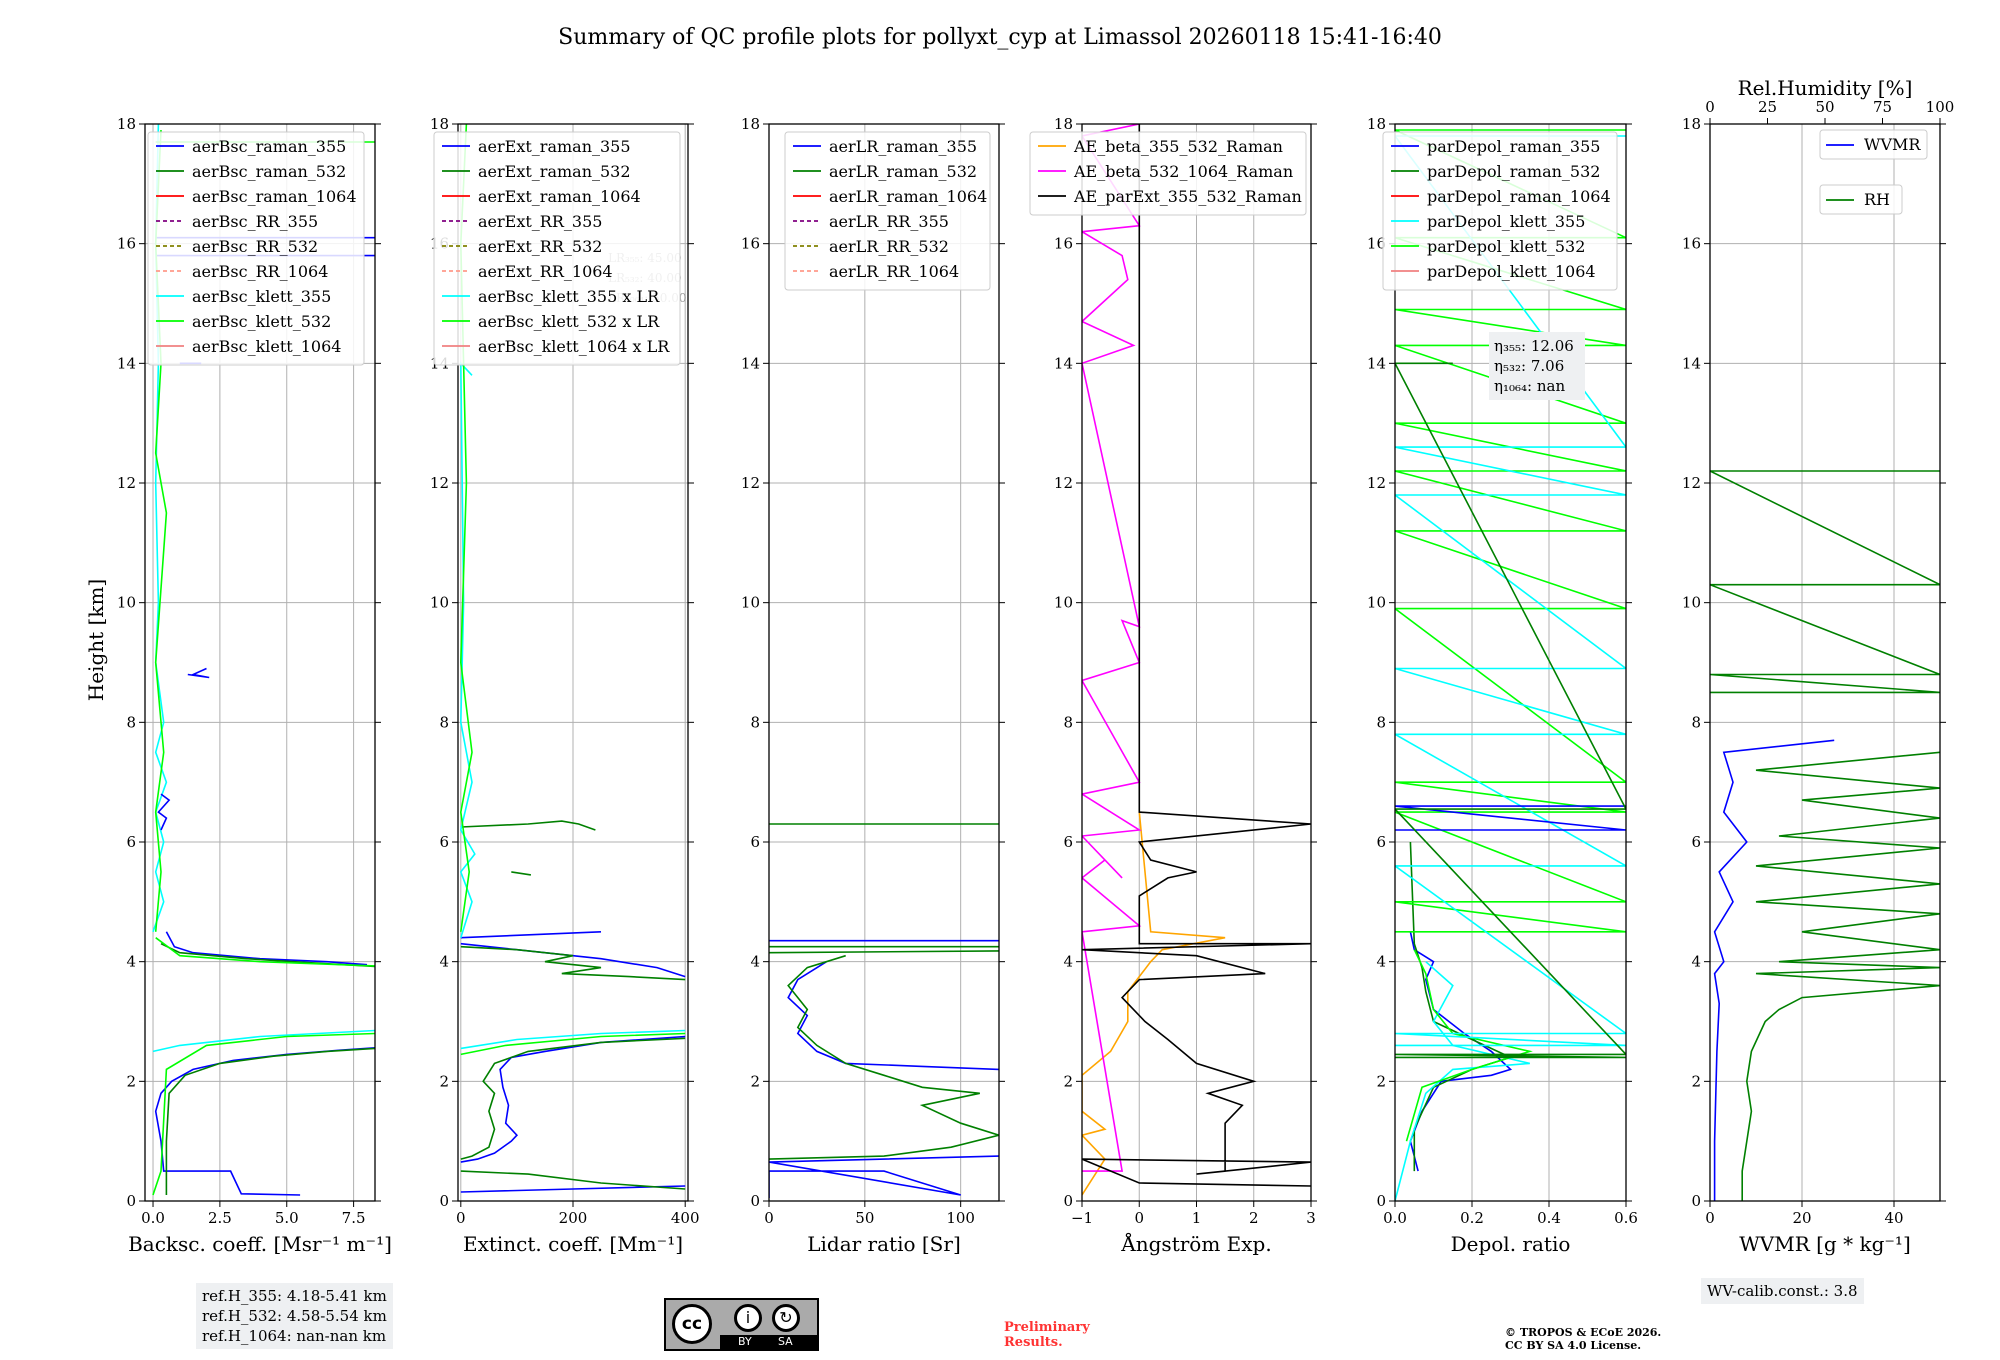  I want to click on legend-label: aerBsc_raman_1064, so click(274, 196).